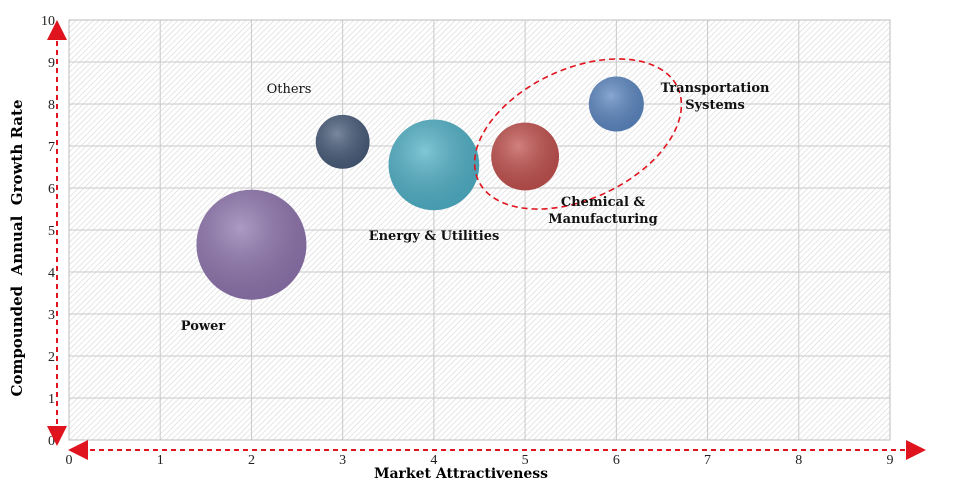 The height and width of the screenshot is (493, 954). I want to click on highlight-ellipse, so click(578, 134).